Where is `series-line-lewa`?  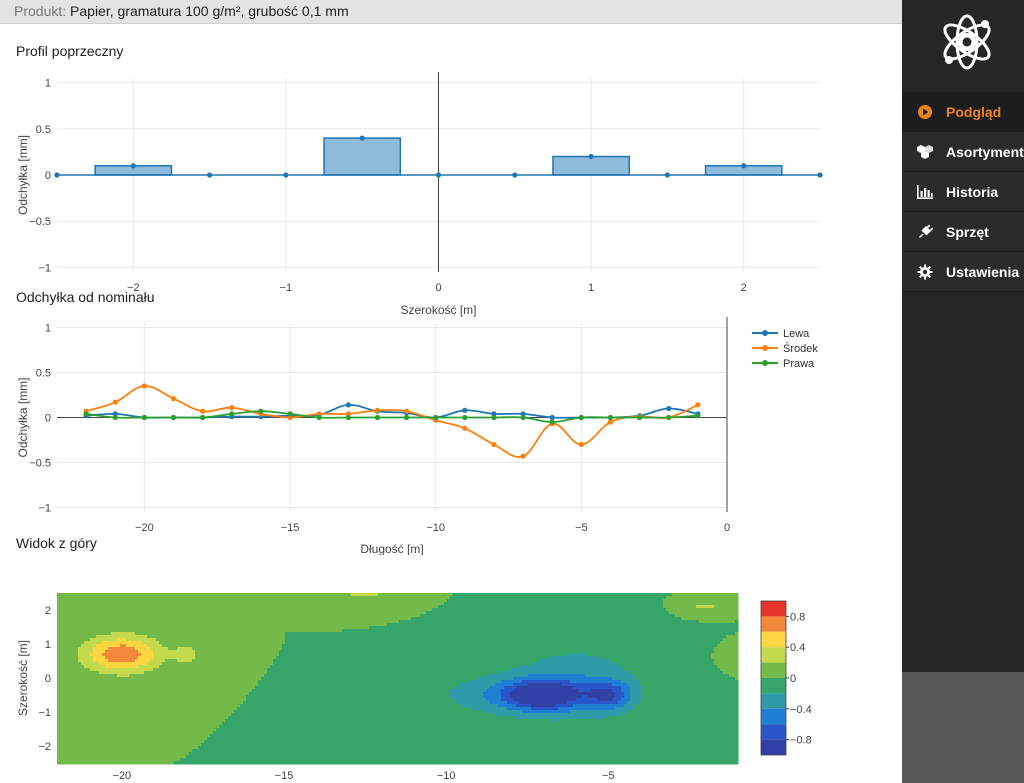 series-line-lewa is located at coordinates (392, 411).